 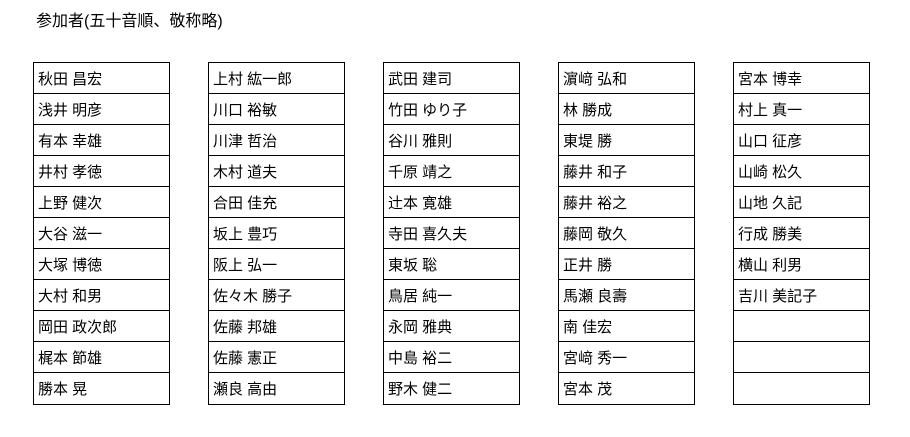 I want to click on participant-name-cell: 林 勝成, so click(x=626, y=109).